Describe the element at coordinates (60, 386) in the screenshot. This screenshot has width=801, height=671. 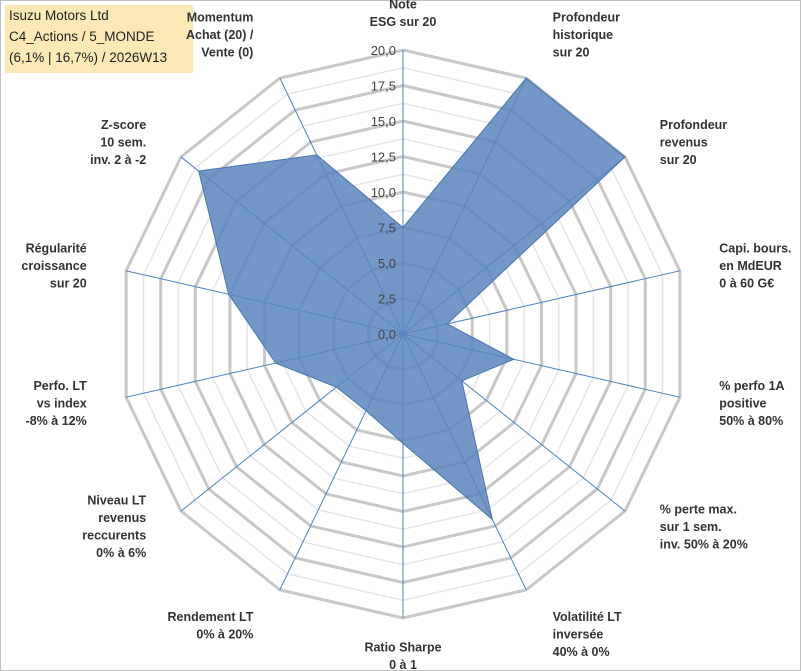
I see `axis-label-line: Perfo. LT` at that location.